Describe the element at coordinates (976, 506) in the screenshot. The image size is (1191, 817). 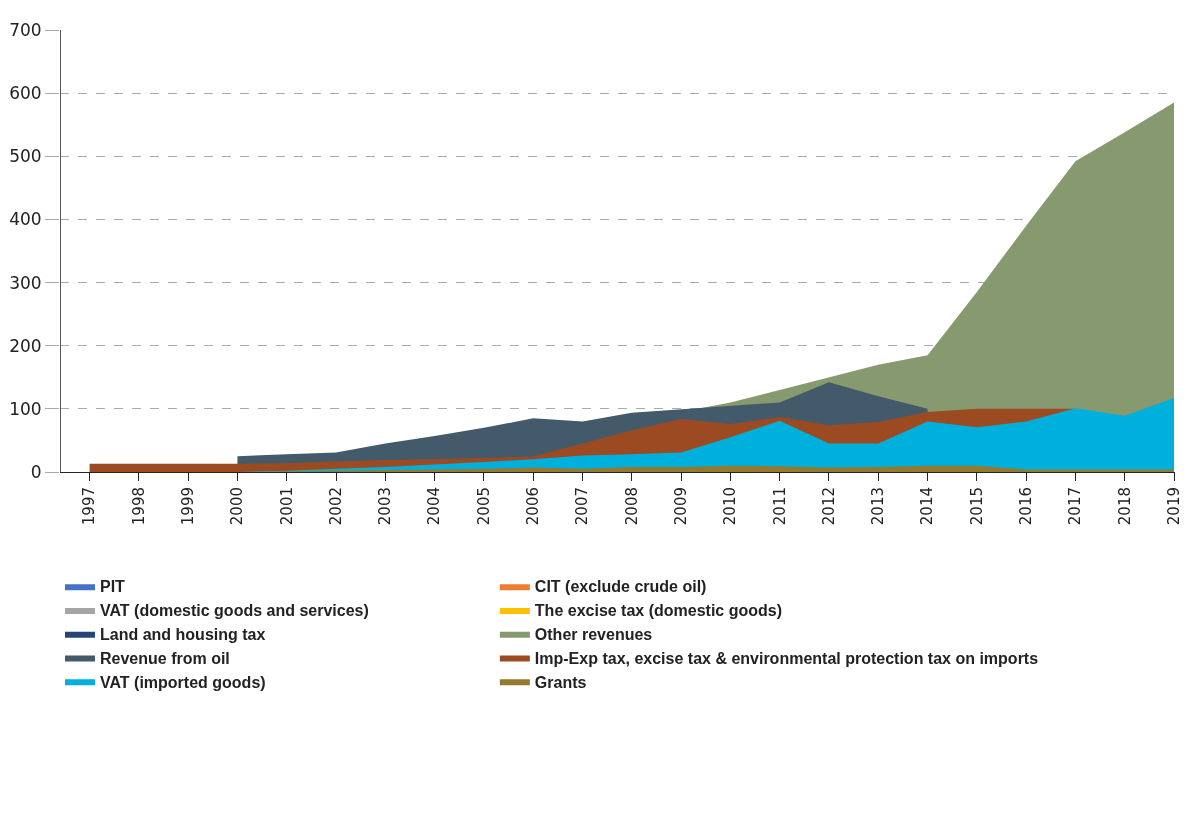
I see `x-tick-label: 2015` at that location.